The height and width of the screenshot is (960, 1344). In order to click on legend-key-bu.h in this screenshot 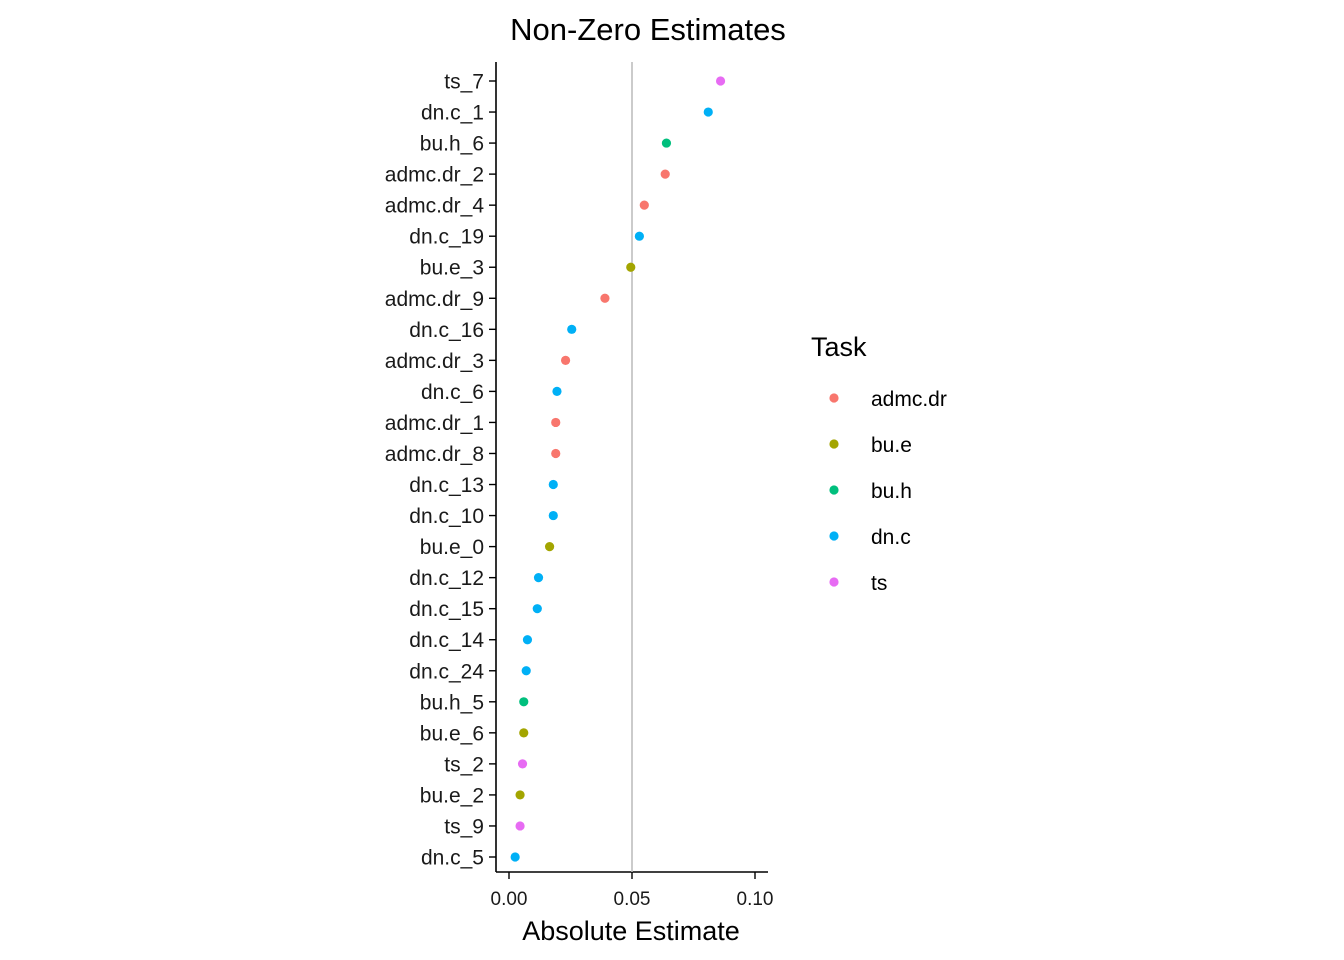, I will do `click(834, 490)`.